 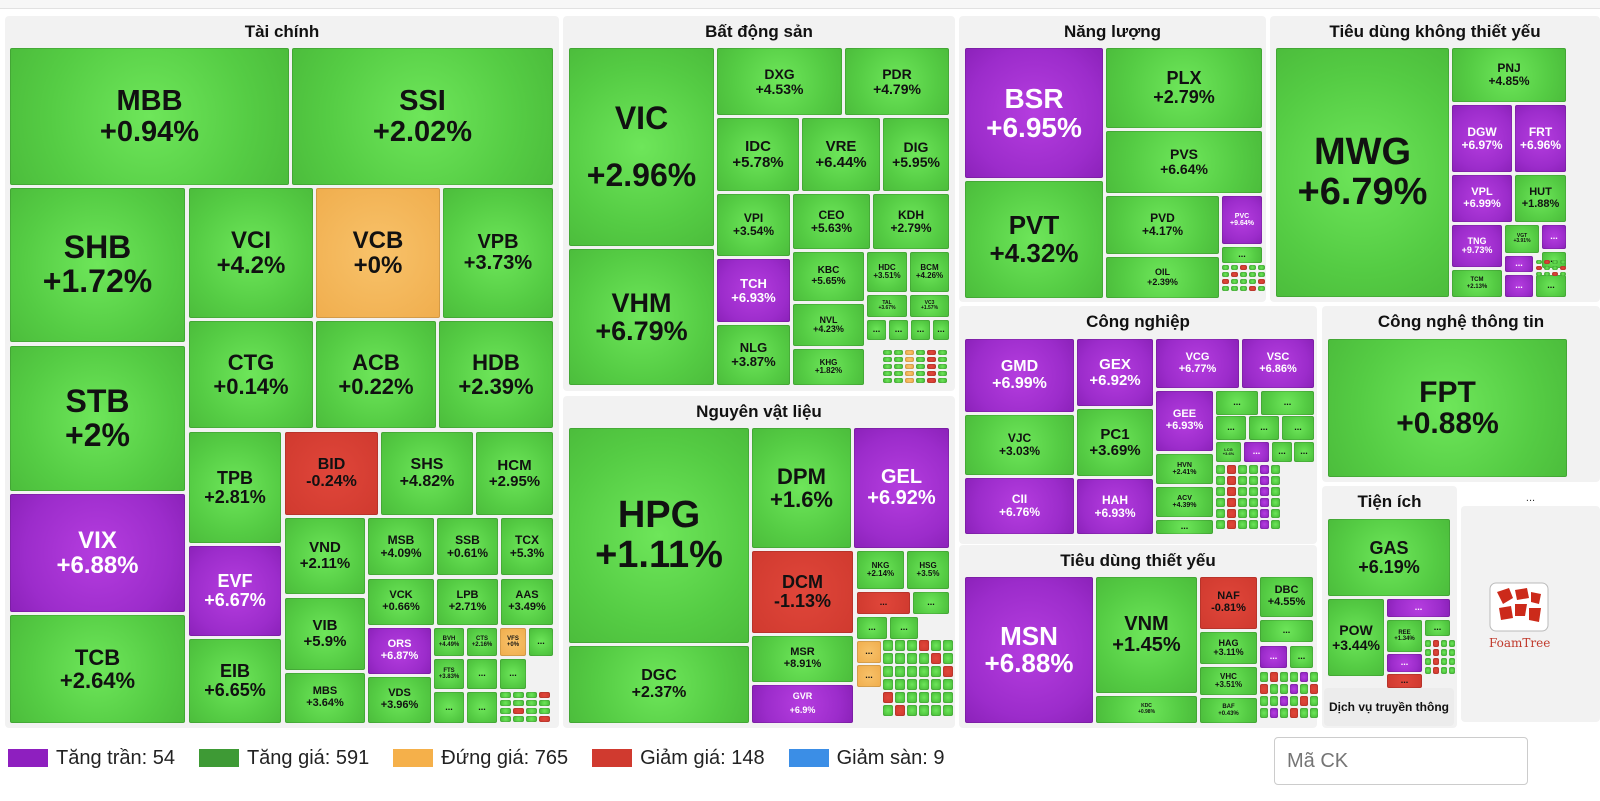 I want to click on stock-tile-lcg: LCG +3.6%, so click(x=1228, y=452).